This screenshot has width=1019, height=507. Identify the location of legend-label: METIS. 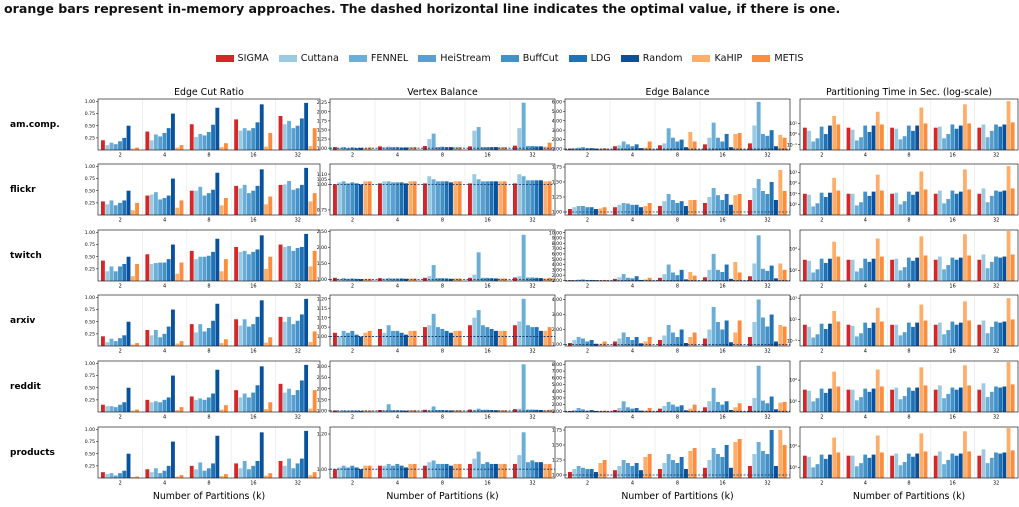
(789, 58).